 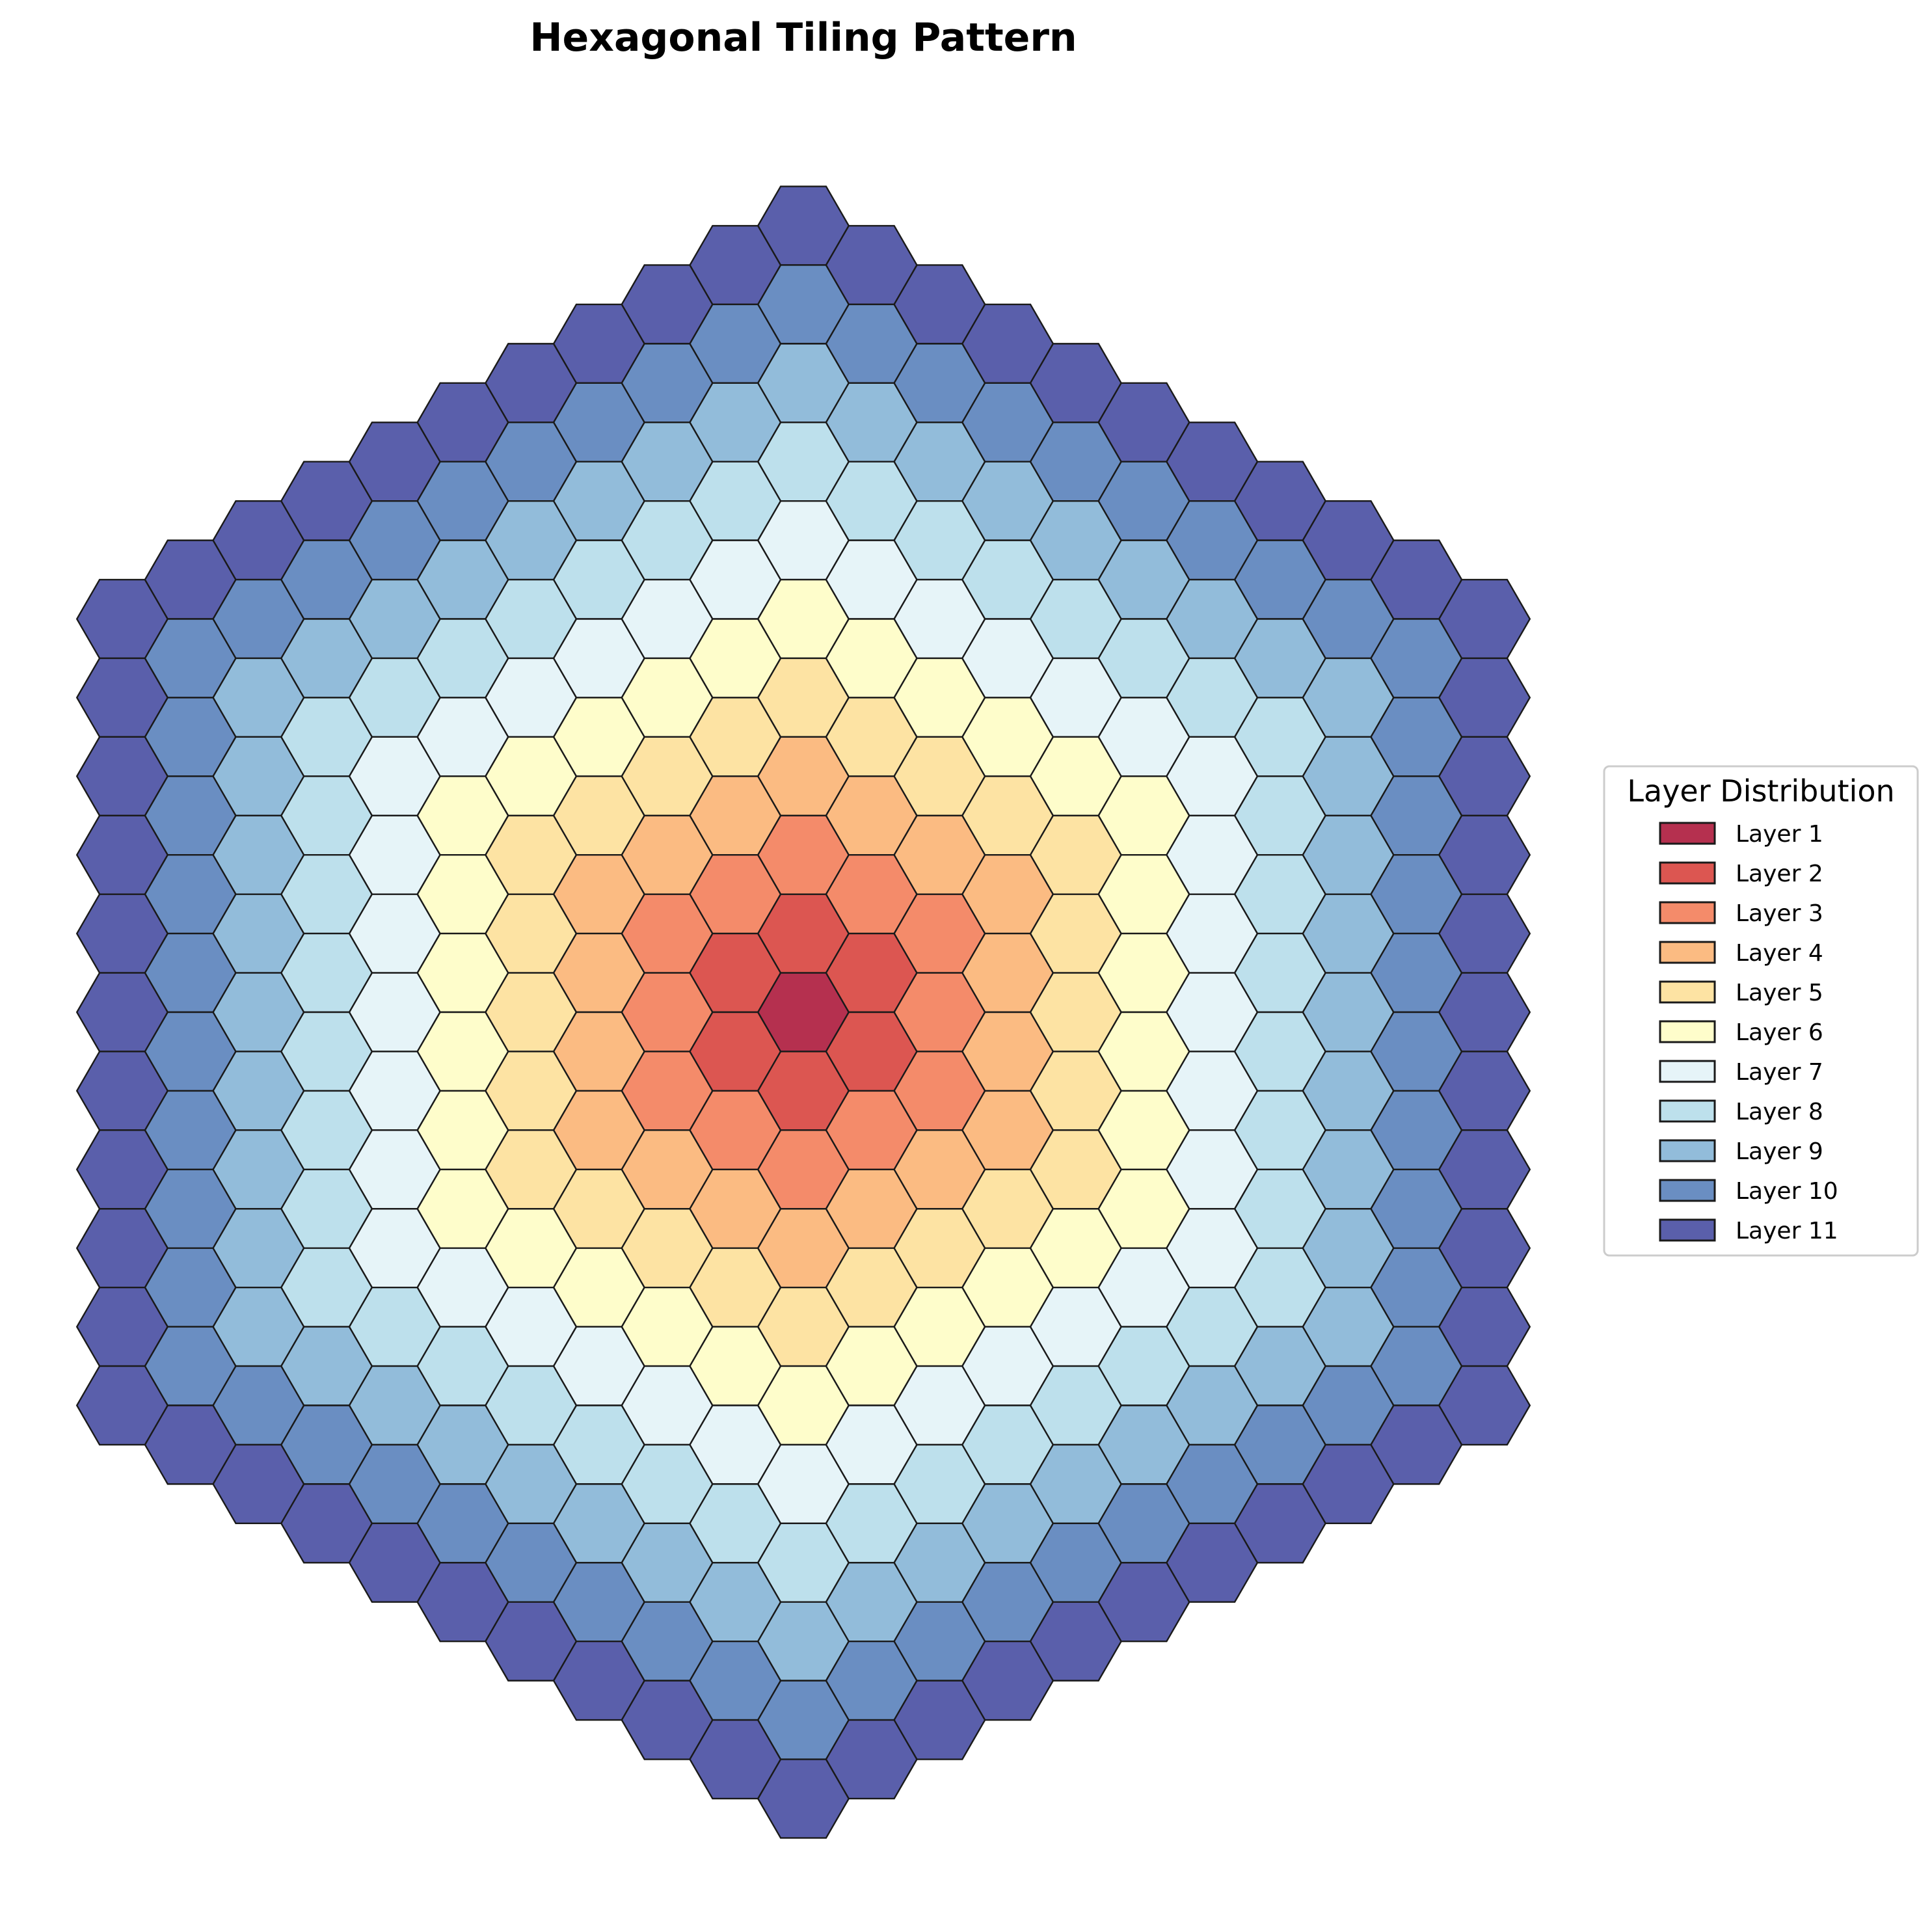 I want to click on legend-item: Layer 5, so click(x=1741, y=993).